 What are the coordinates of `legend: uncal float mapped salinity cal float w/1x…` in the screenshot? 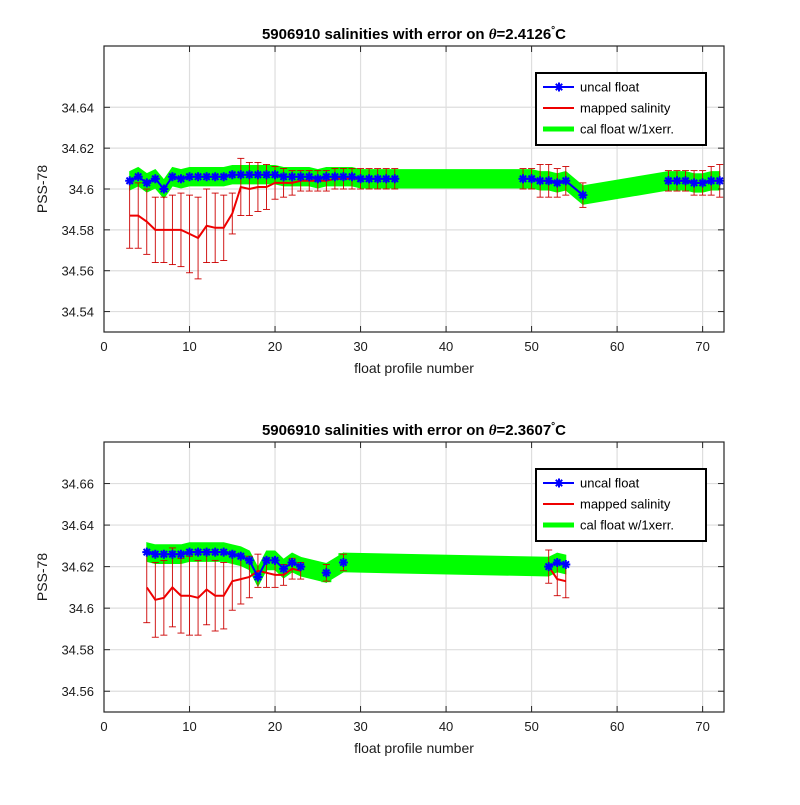 It's located at (621, 109).